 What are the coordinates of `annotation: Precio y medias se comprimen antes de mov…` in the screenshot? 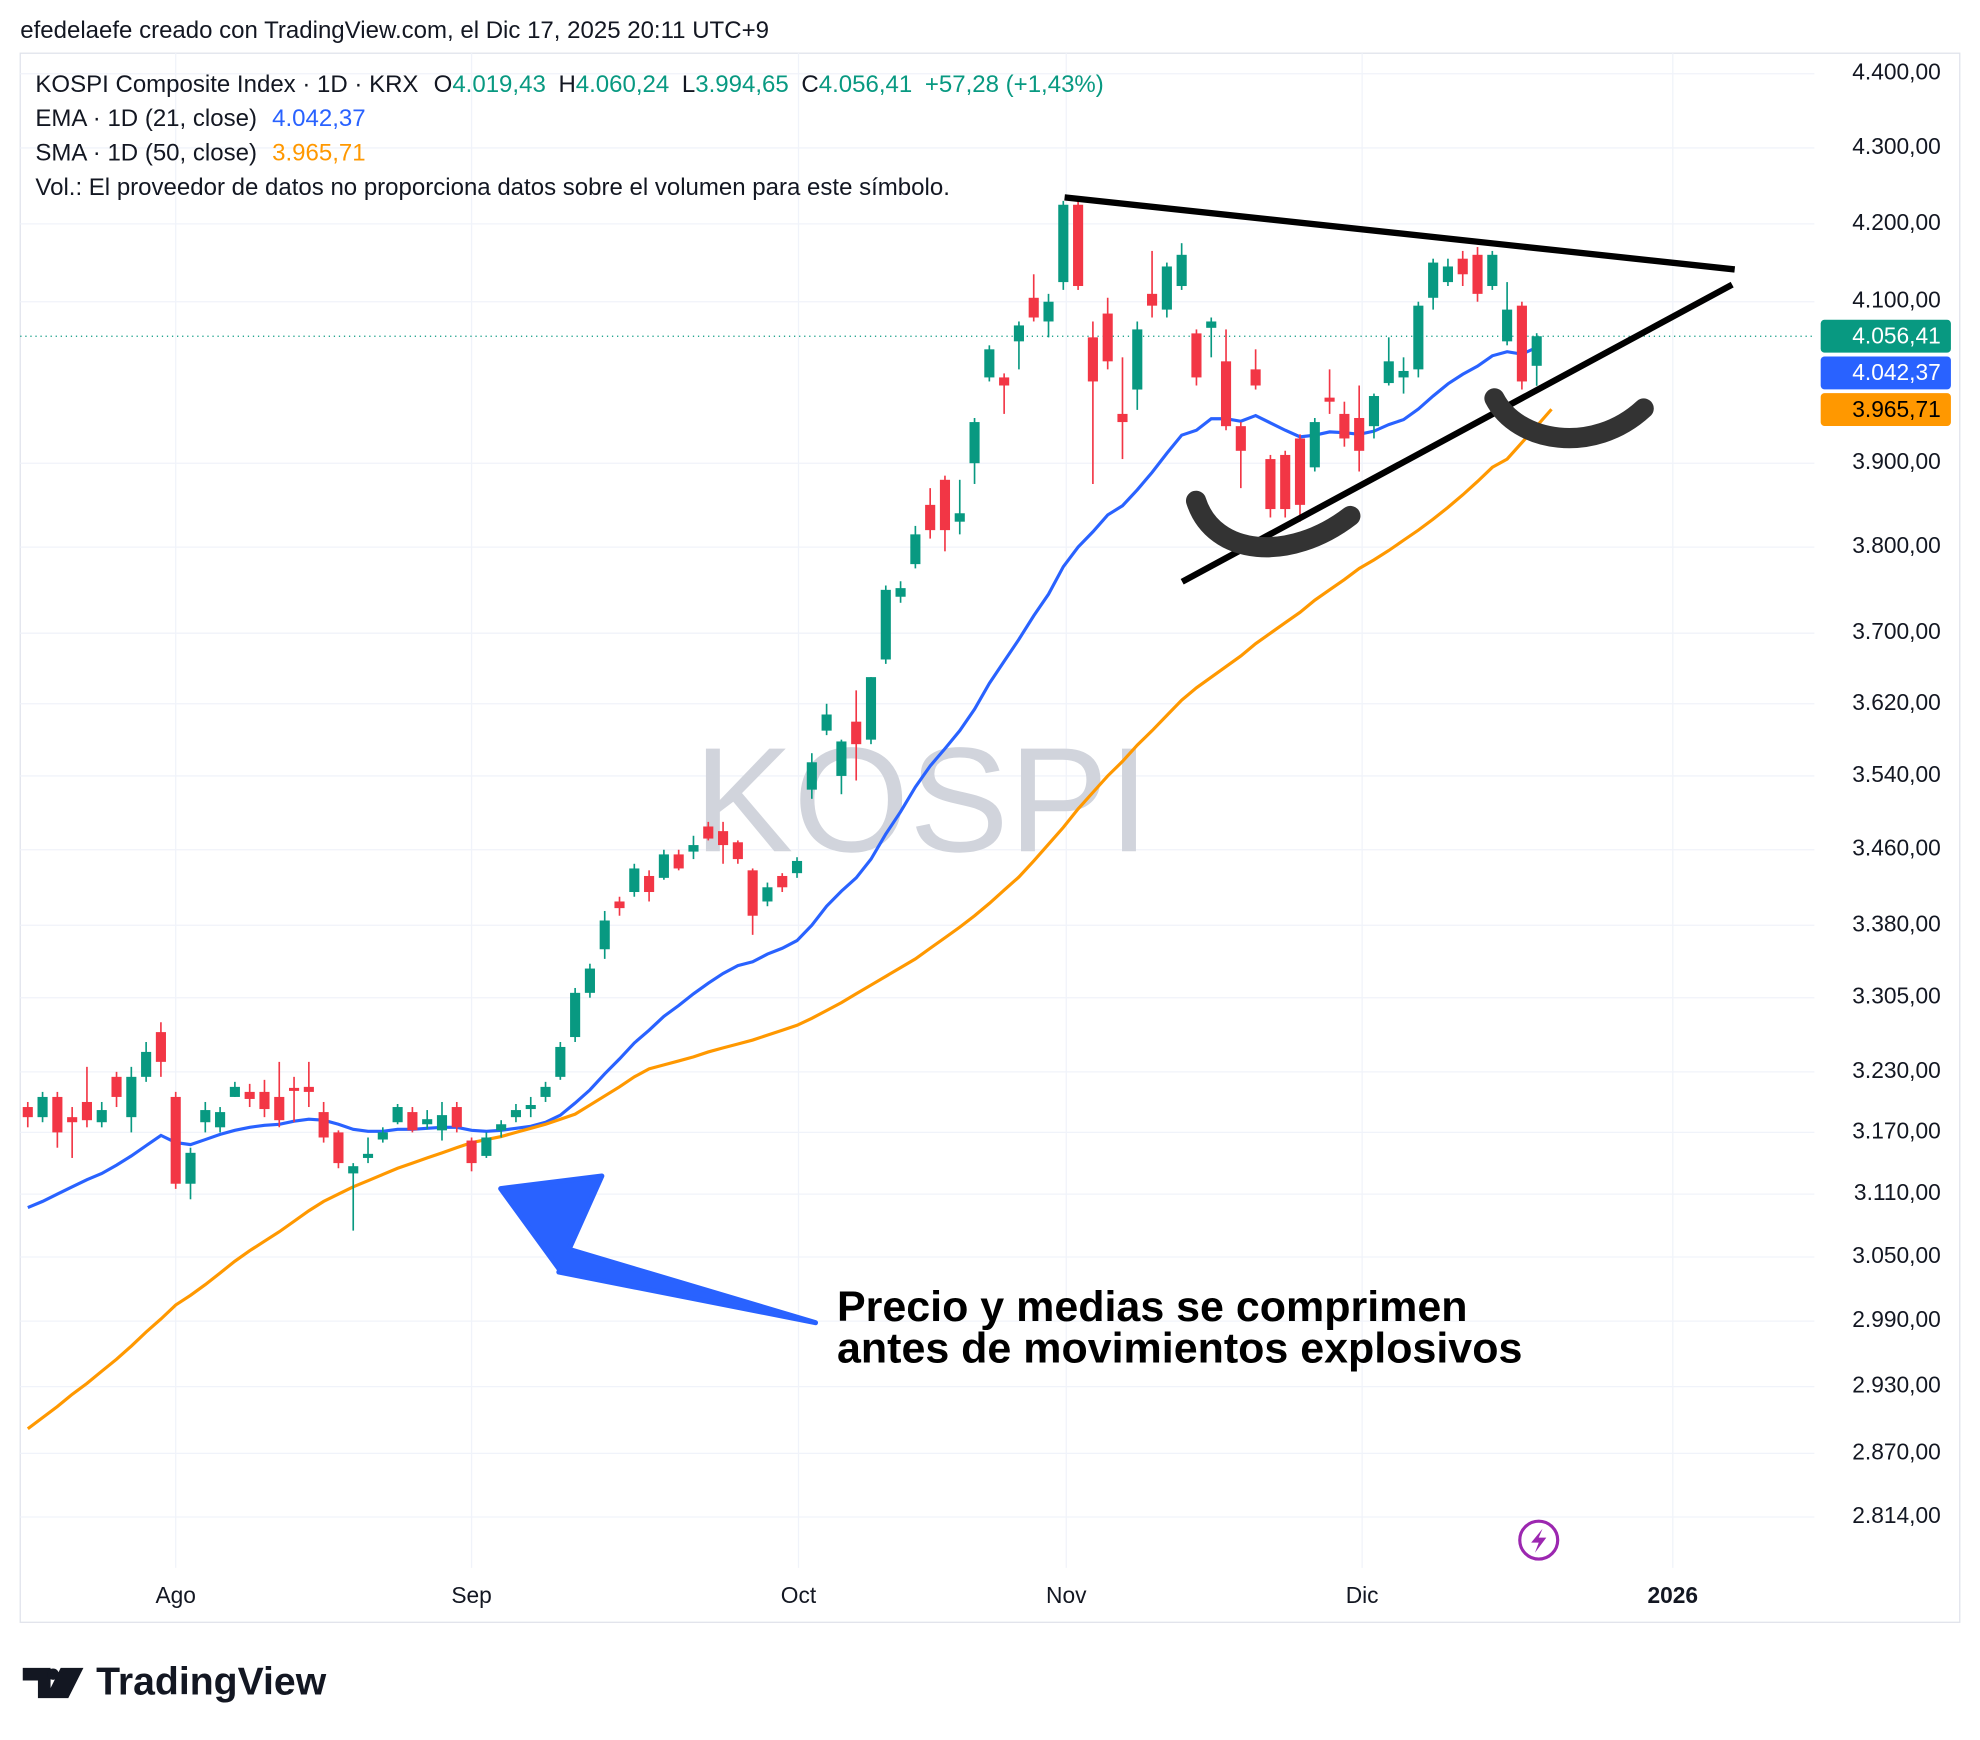 It's located at (1179, 1328).